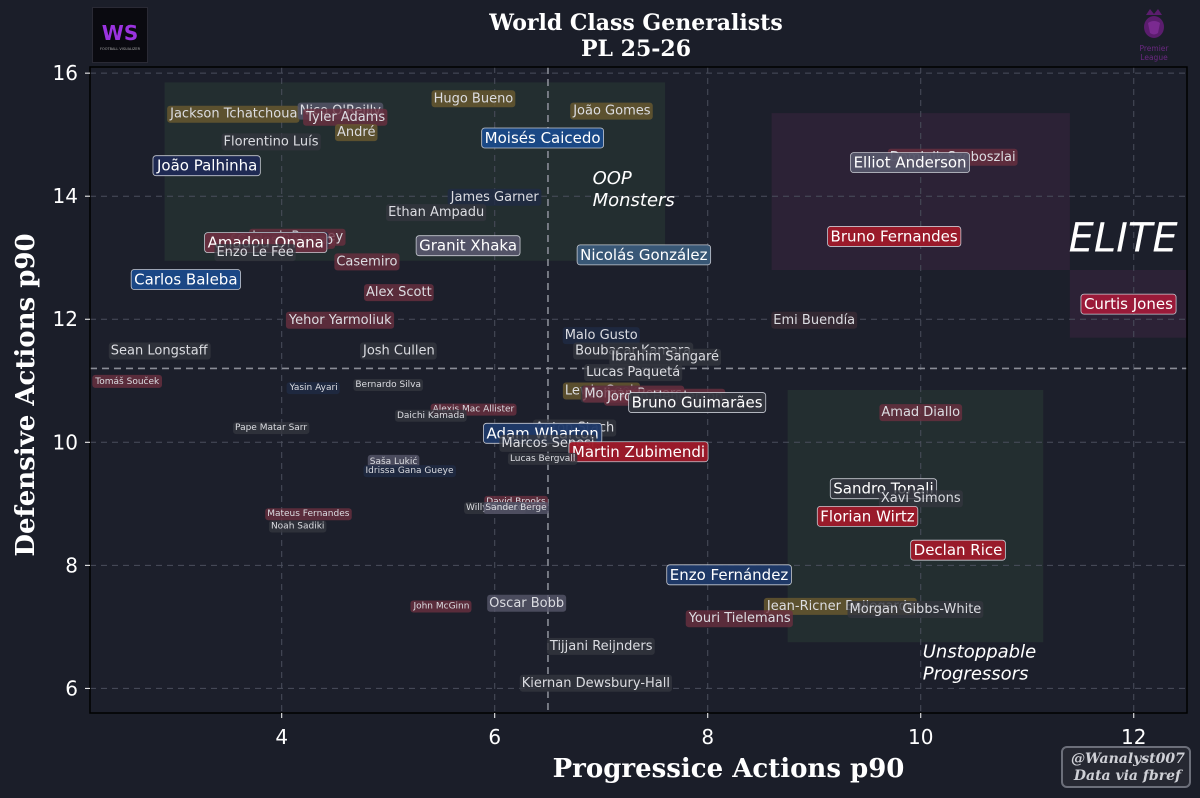 This screenshot has width=1200, height=798. Describe the element at coordinates (979, 652) in the screenshot. I see `zone-label-3: Unstoppable` at that location.